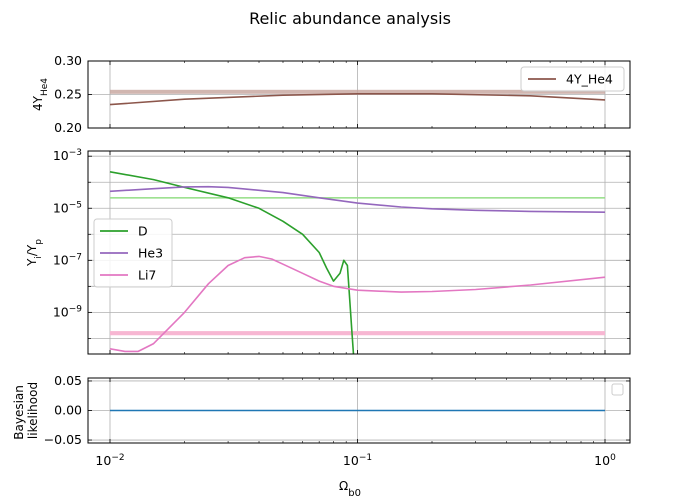 The image size is (700, 500). Describe the element at coordinates (67, 259) in the screenshot. I see `y-tick-label: 10⁻⁷` at that location.